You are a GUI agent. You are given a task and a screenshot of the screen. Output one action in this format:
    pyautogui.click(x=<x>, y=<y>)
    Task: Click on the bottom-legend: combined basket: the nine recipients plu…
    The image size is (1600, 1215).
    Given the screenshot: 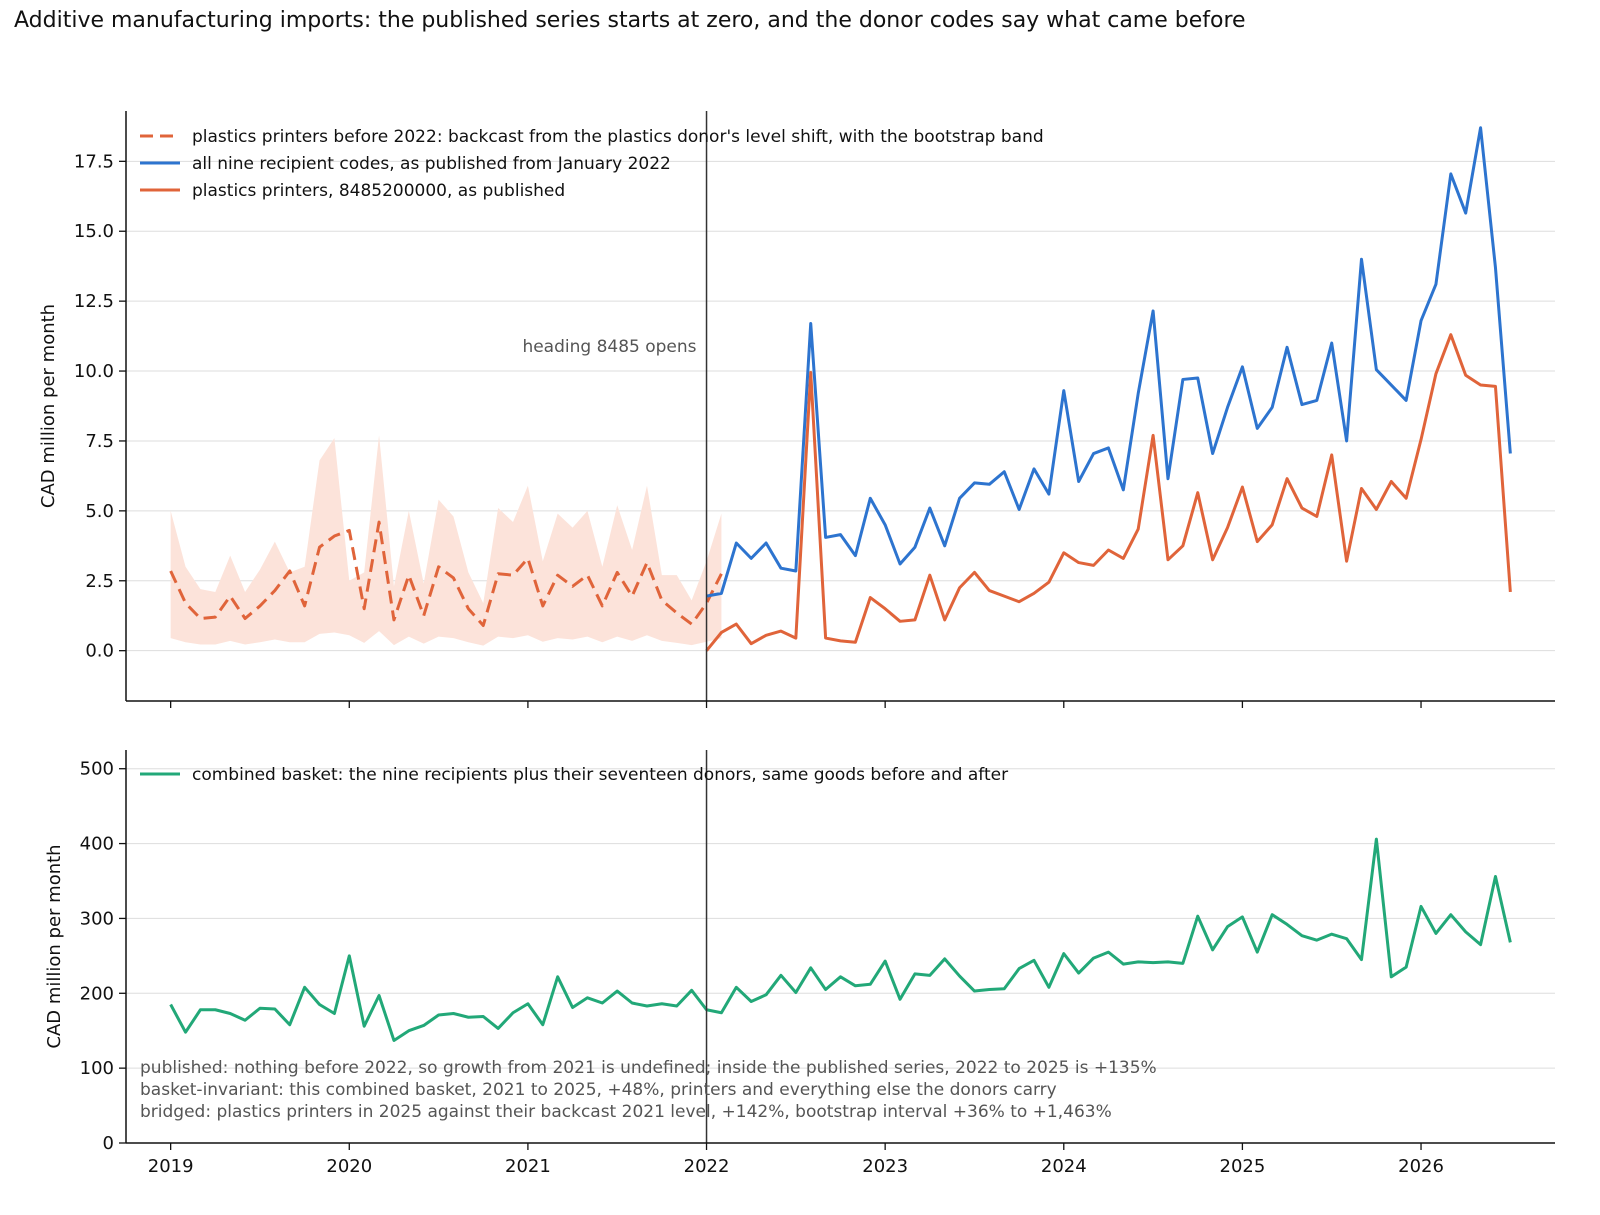 What is the action you would take?
    pyautogui.click(x=574, y=775)
    